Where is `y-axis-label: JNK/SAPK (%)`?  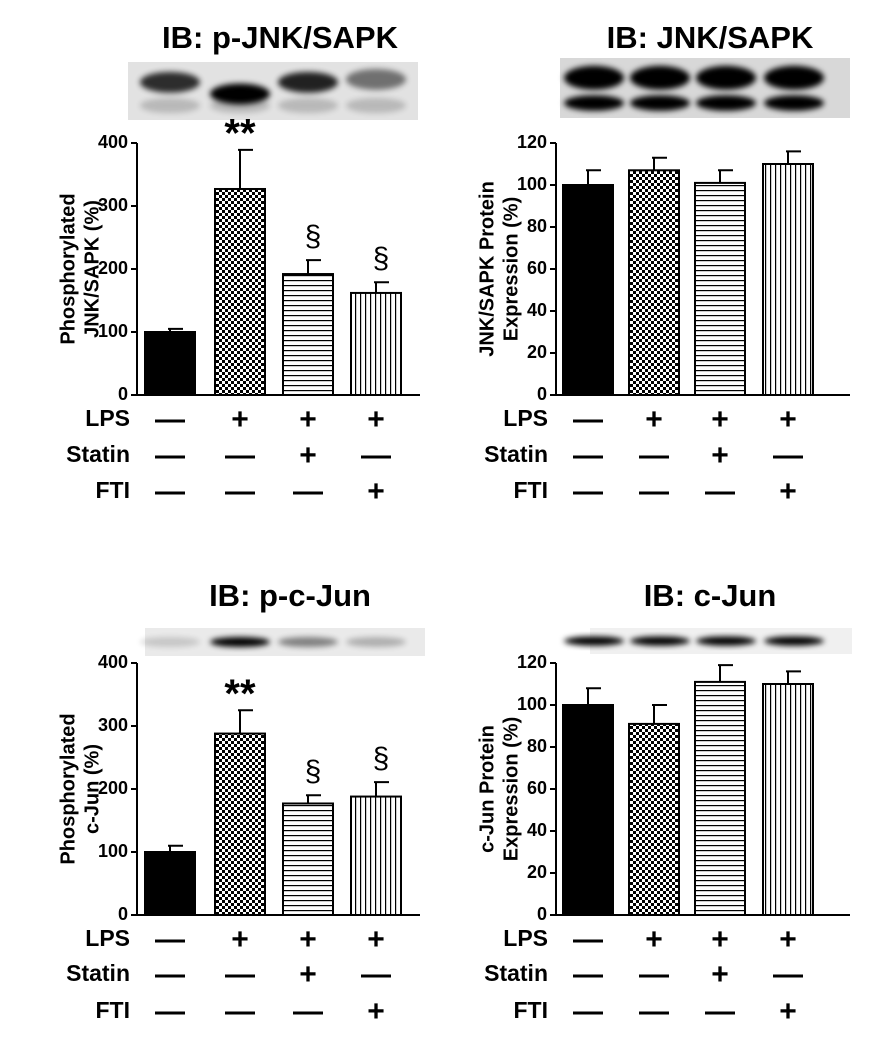 y-axis-label: JNK/SAPK (%) is located at coordinates (92, 269).